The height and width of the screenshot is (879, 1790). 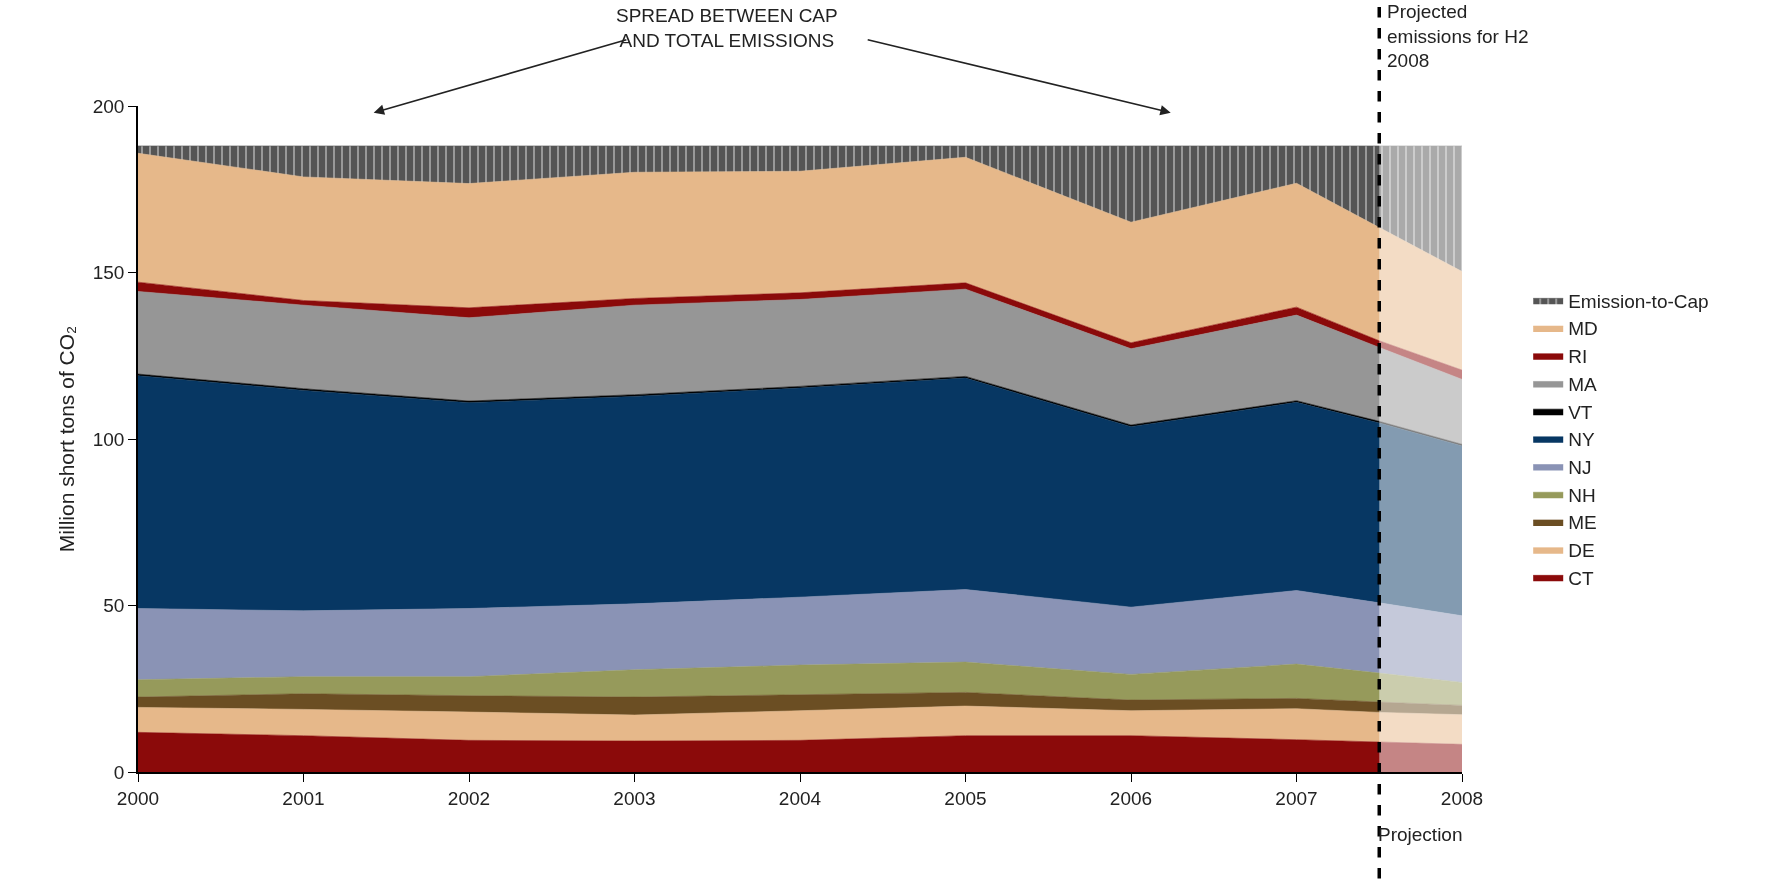 What do you see at coordinates (138, 798) in the screenshot?
I see `x-tick-label: 2000` at bounding box center [138, 798].